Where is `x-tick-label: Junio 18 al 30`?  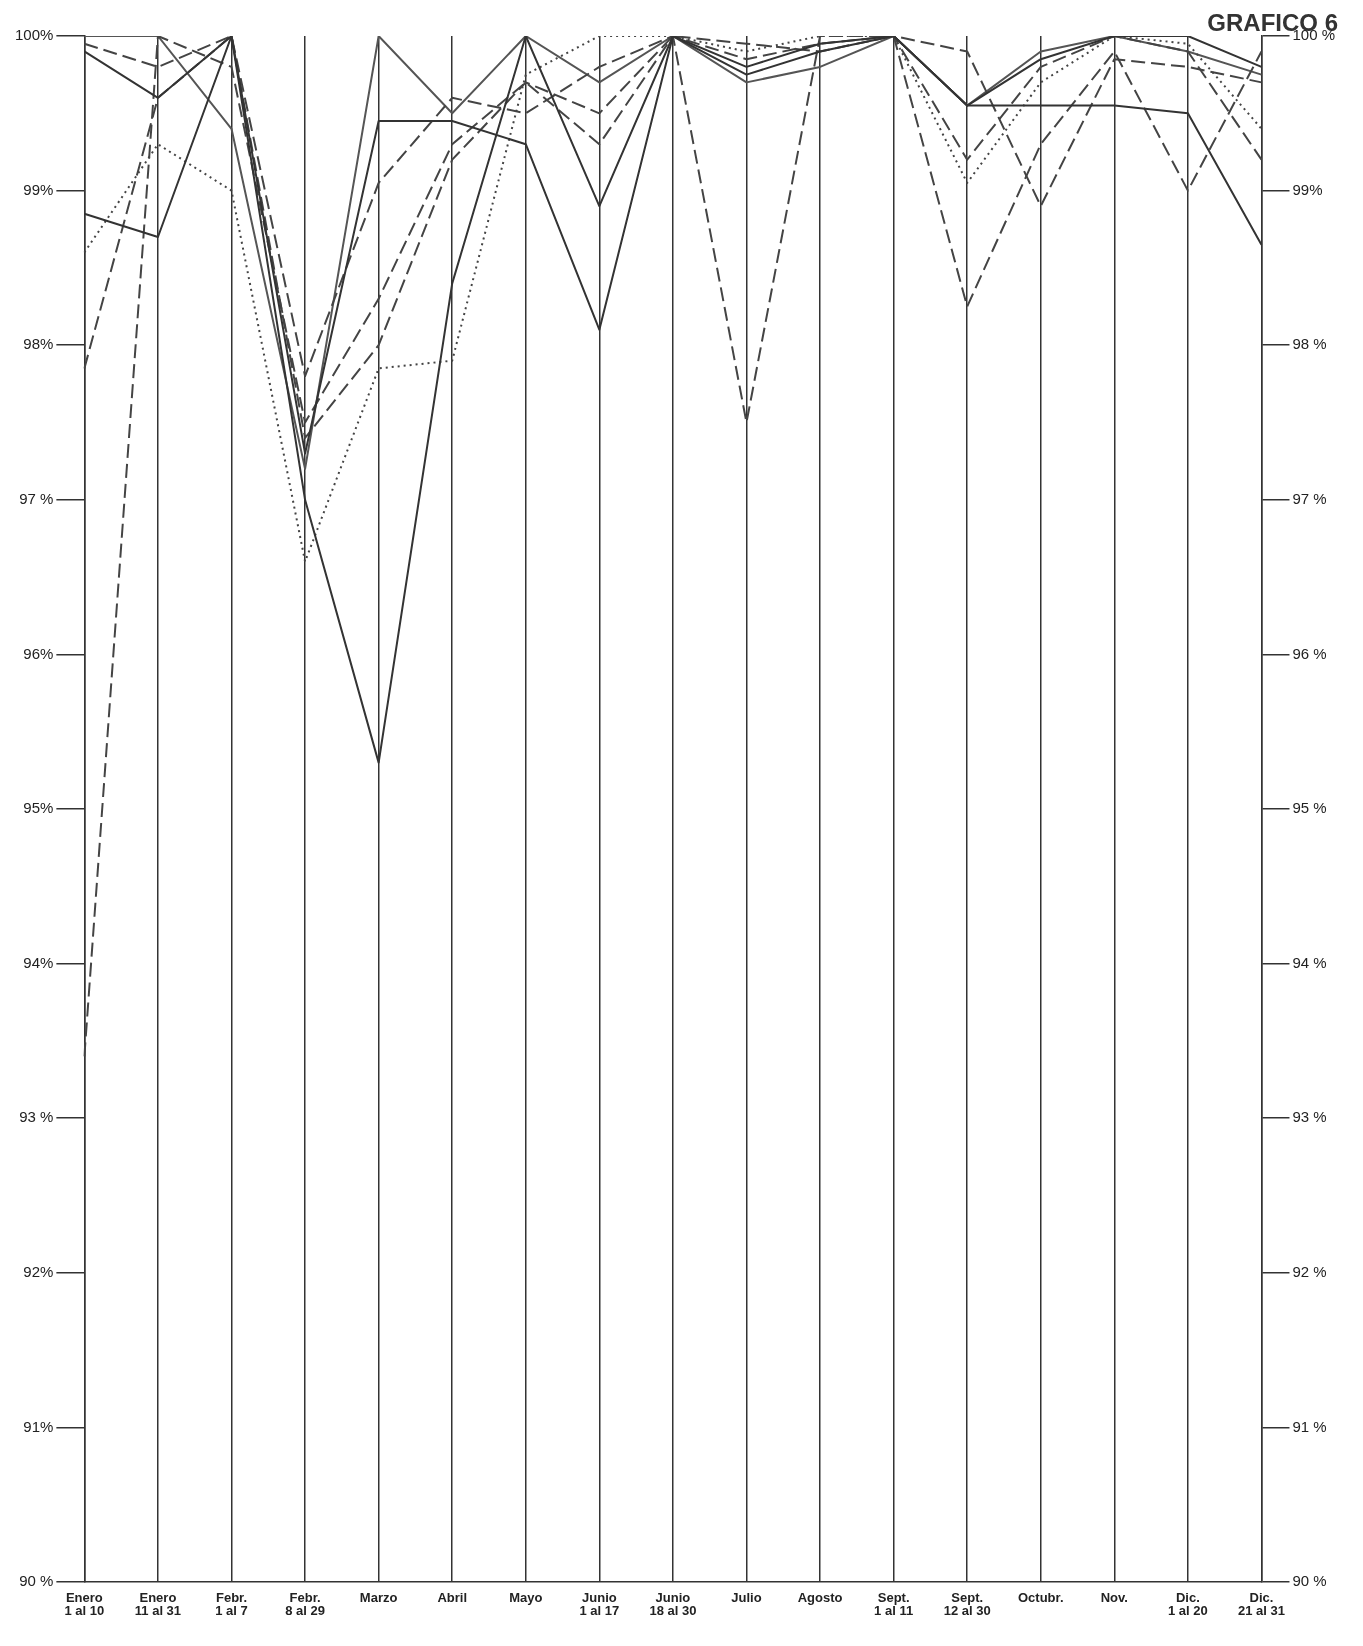
x-tick-label: Junio 18 al 30 is located at coordinates (673, 1604).